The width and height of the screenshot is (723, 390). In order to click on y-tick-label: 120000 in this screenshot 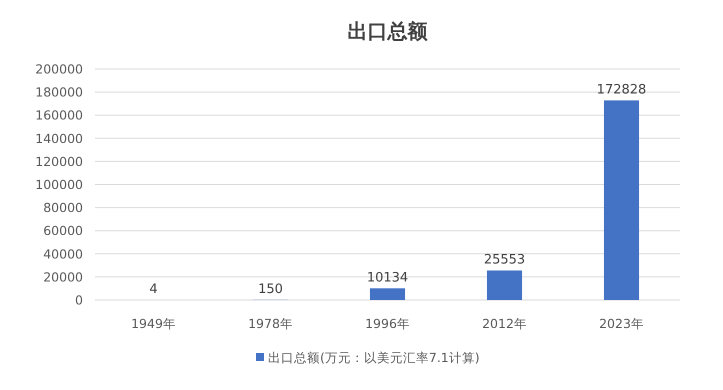, I will do `click(59, 161)`.